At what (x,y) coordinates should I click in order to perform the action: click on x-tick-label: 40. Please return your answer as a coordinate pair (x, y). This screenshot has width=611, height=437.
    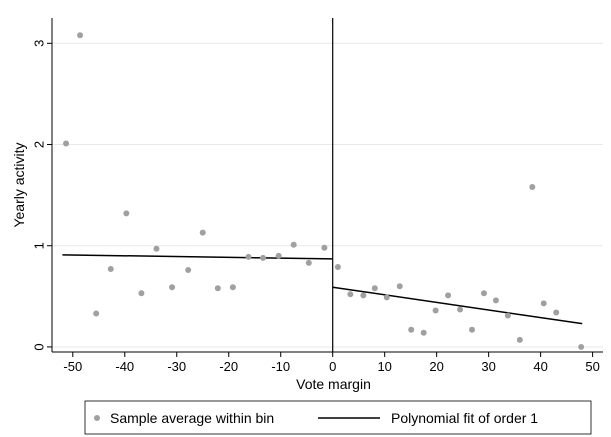
    Looking at the image, I should click on (540, 366).